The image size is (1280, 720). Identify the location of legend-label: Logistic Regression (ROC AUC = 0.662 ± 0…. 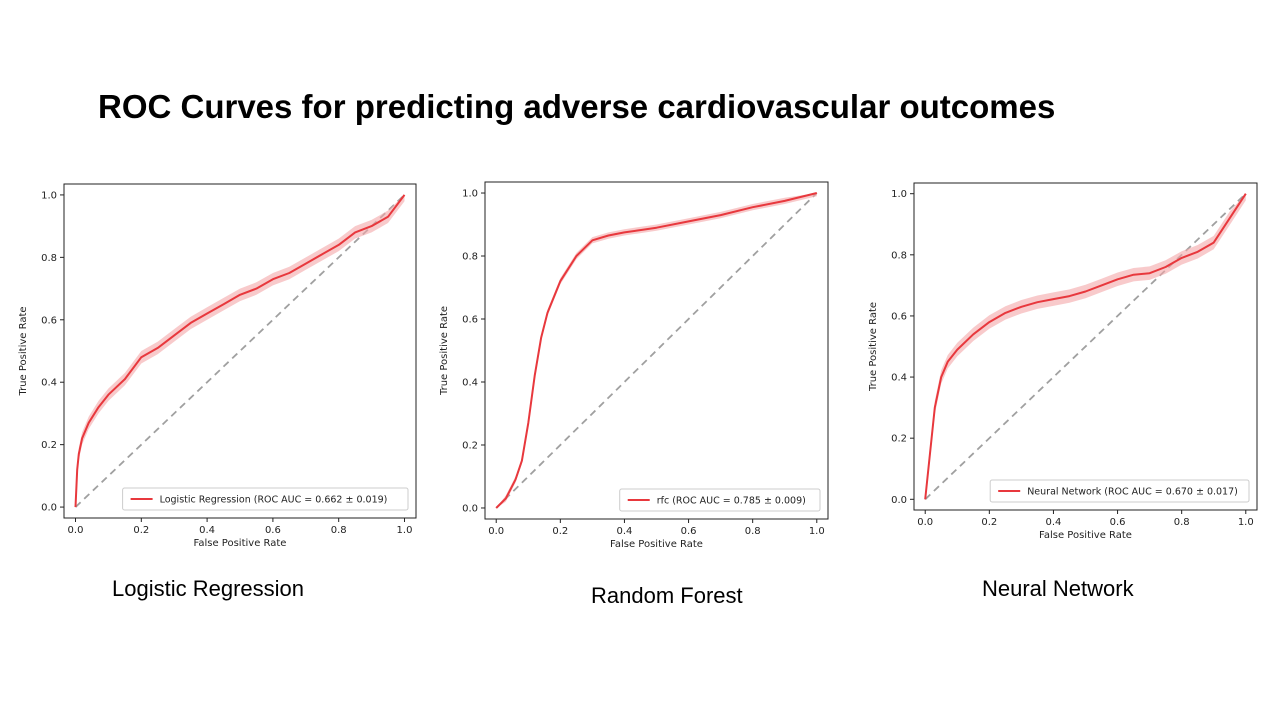
(274, 500).